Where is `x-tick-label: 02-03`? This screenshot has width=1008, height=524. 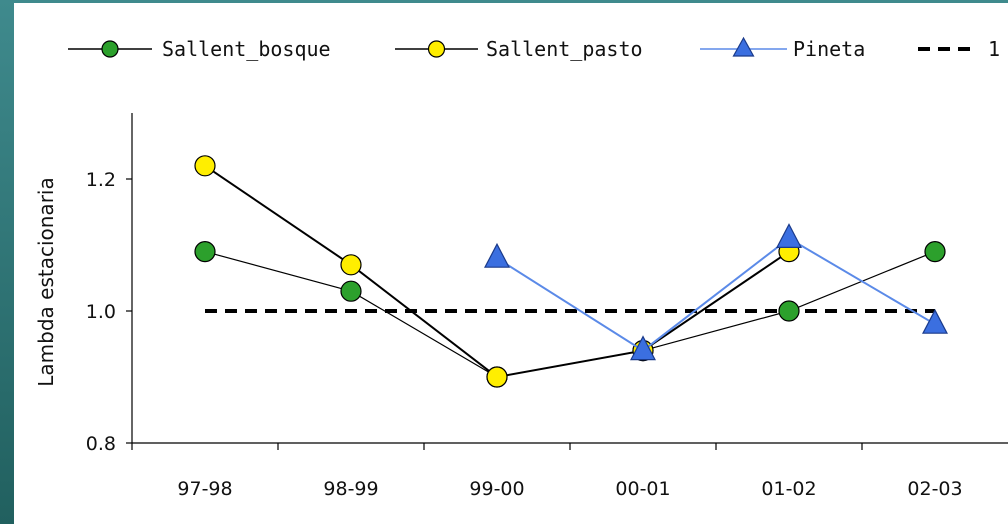 x-tick-label: 02-03 is located at coordinates (934, 489).